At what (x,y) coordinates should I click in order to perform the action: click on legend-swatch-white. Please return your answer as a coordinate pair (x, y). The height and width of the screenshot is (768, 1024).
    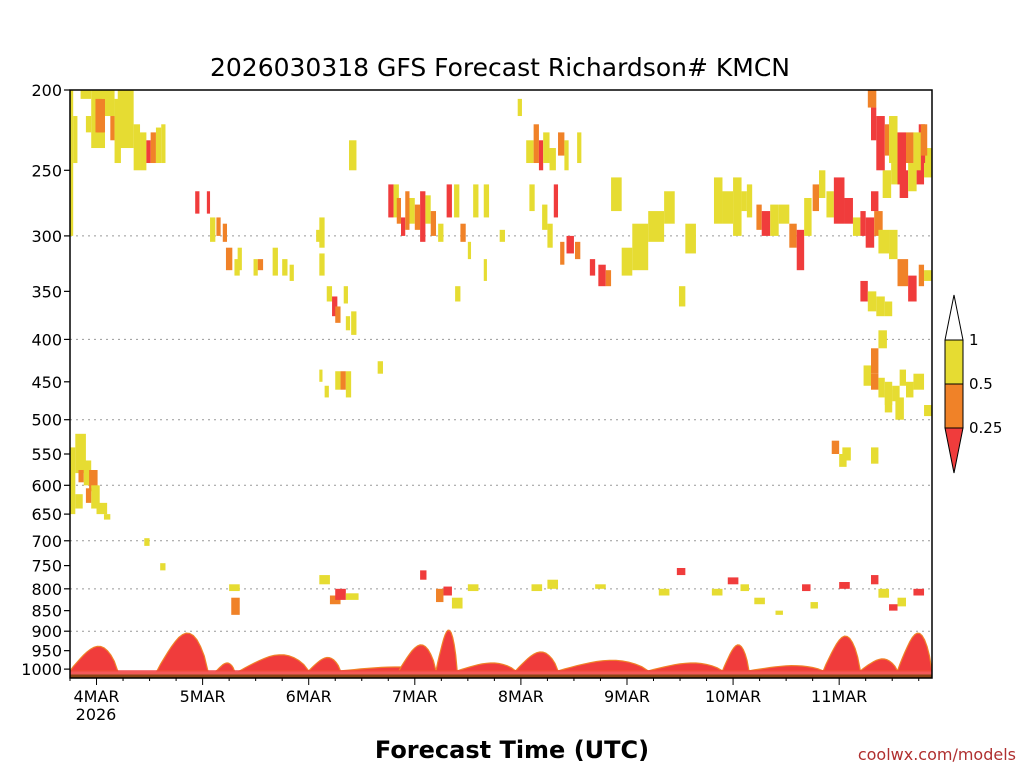
    Looking at the image, I should click on (954, 317).